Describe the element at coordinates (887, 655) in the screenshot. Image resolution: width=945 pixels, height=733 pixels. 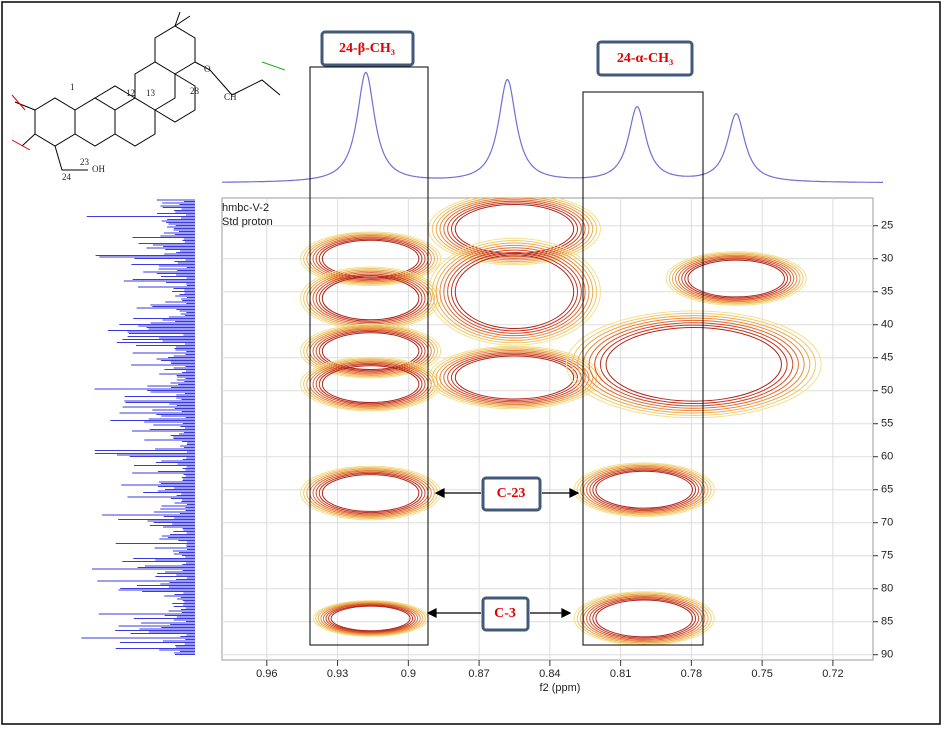
I see `y-tick-label: 90` at that location.